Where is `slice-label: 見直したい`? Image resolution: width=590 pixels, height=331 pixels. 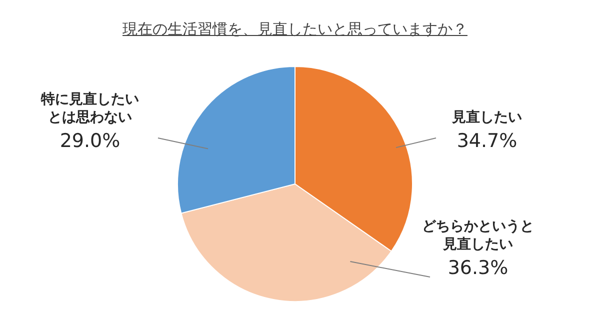
slice-label: 見直したい is located at coordinates (486, 118).